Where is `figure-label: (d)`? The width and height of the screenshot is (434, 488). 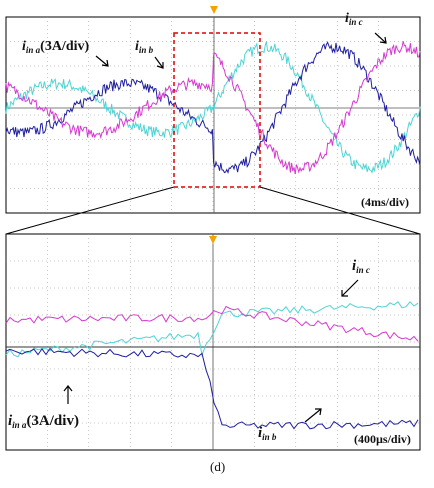 figure-label: (d) is located at coordinates (217, 466).